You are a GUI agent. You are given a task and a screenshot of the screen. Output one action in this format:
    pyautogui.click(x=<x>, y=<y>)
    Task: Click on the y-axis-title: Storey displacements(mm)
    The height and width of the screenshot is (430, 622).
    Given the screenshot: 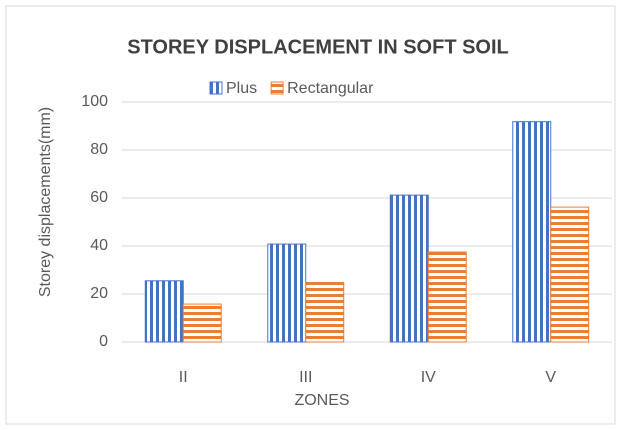 What is the action you would take?
    pyautogui.click(x=45, y=202)
    